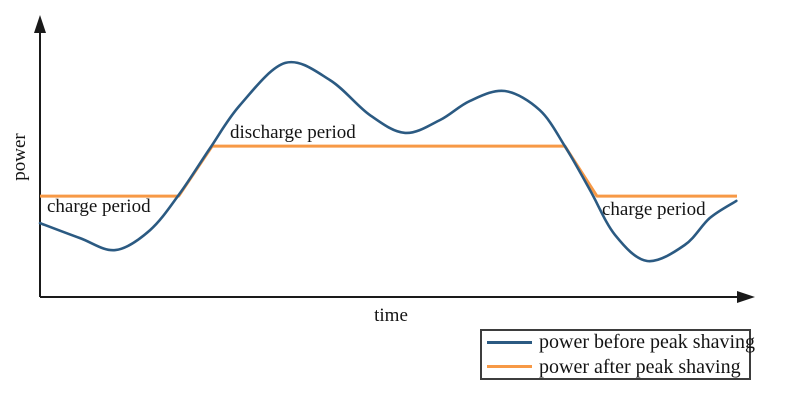 This screenshot has height=402, width=792. I want to click on x-axis-arrow-icon, so click(746, 297).